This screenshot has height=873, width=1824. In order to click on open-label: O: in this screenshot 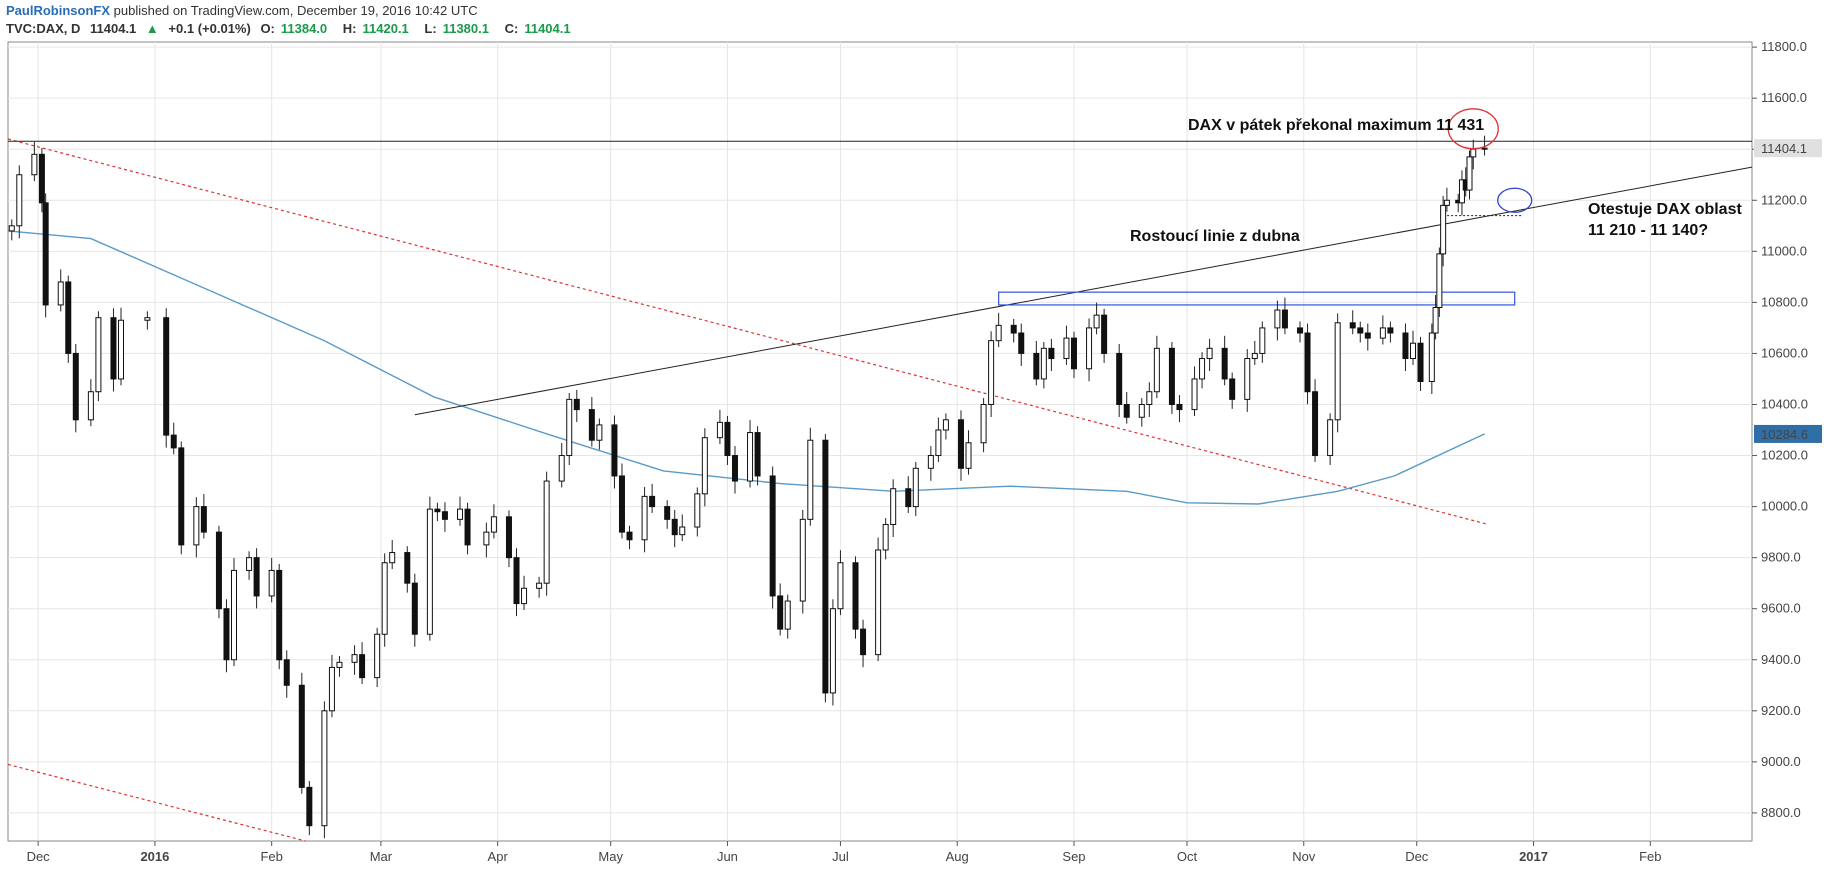, I will do `click(267, 28)`.